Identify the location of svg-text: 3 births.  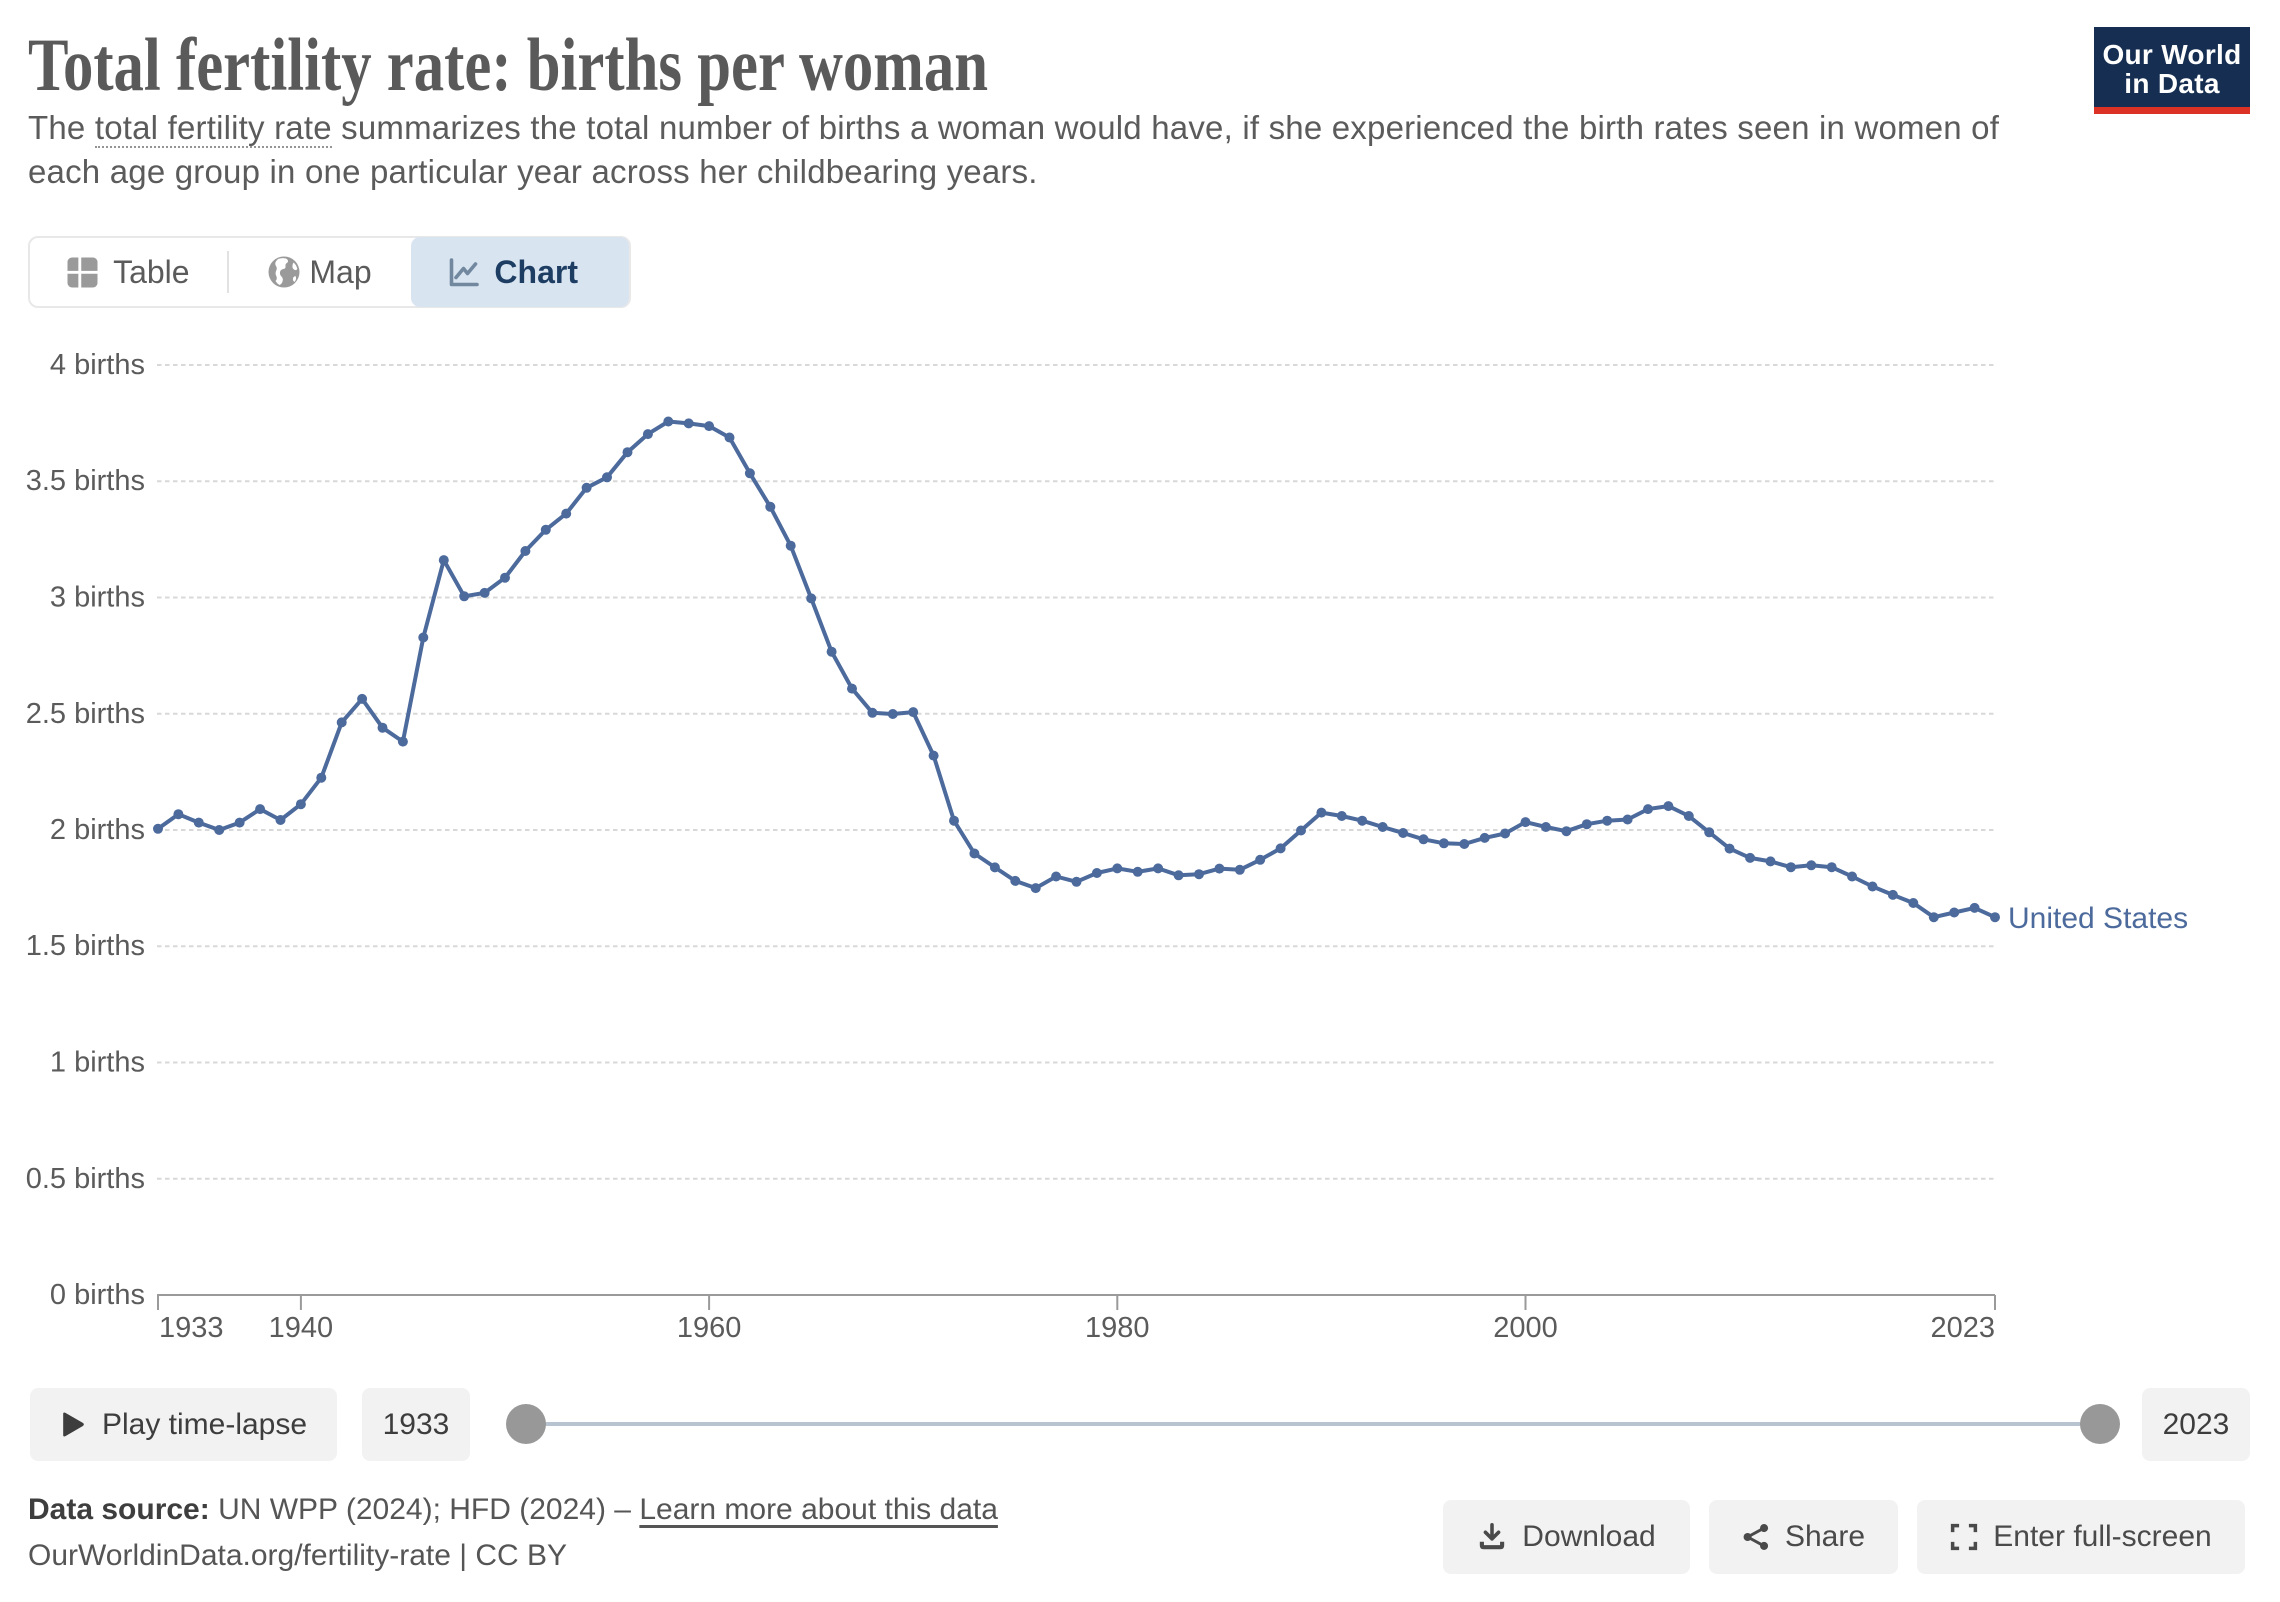
(97, 598).